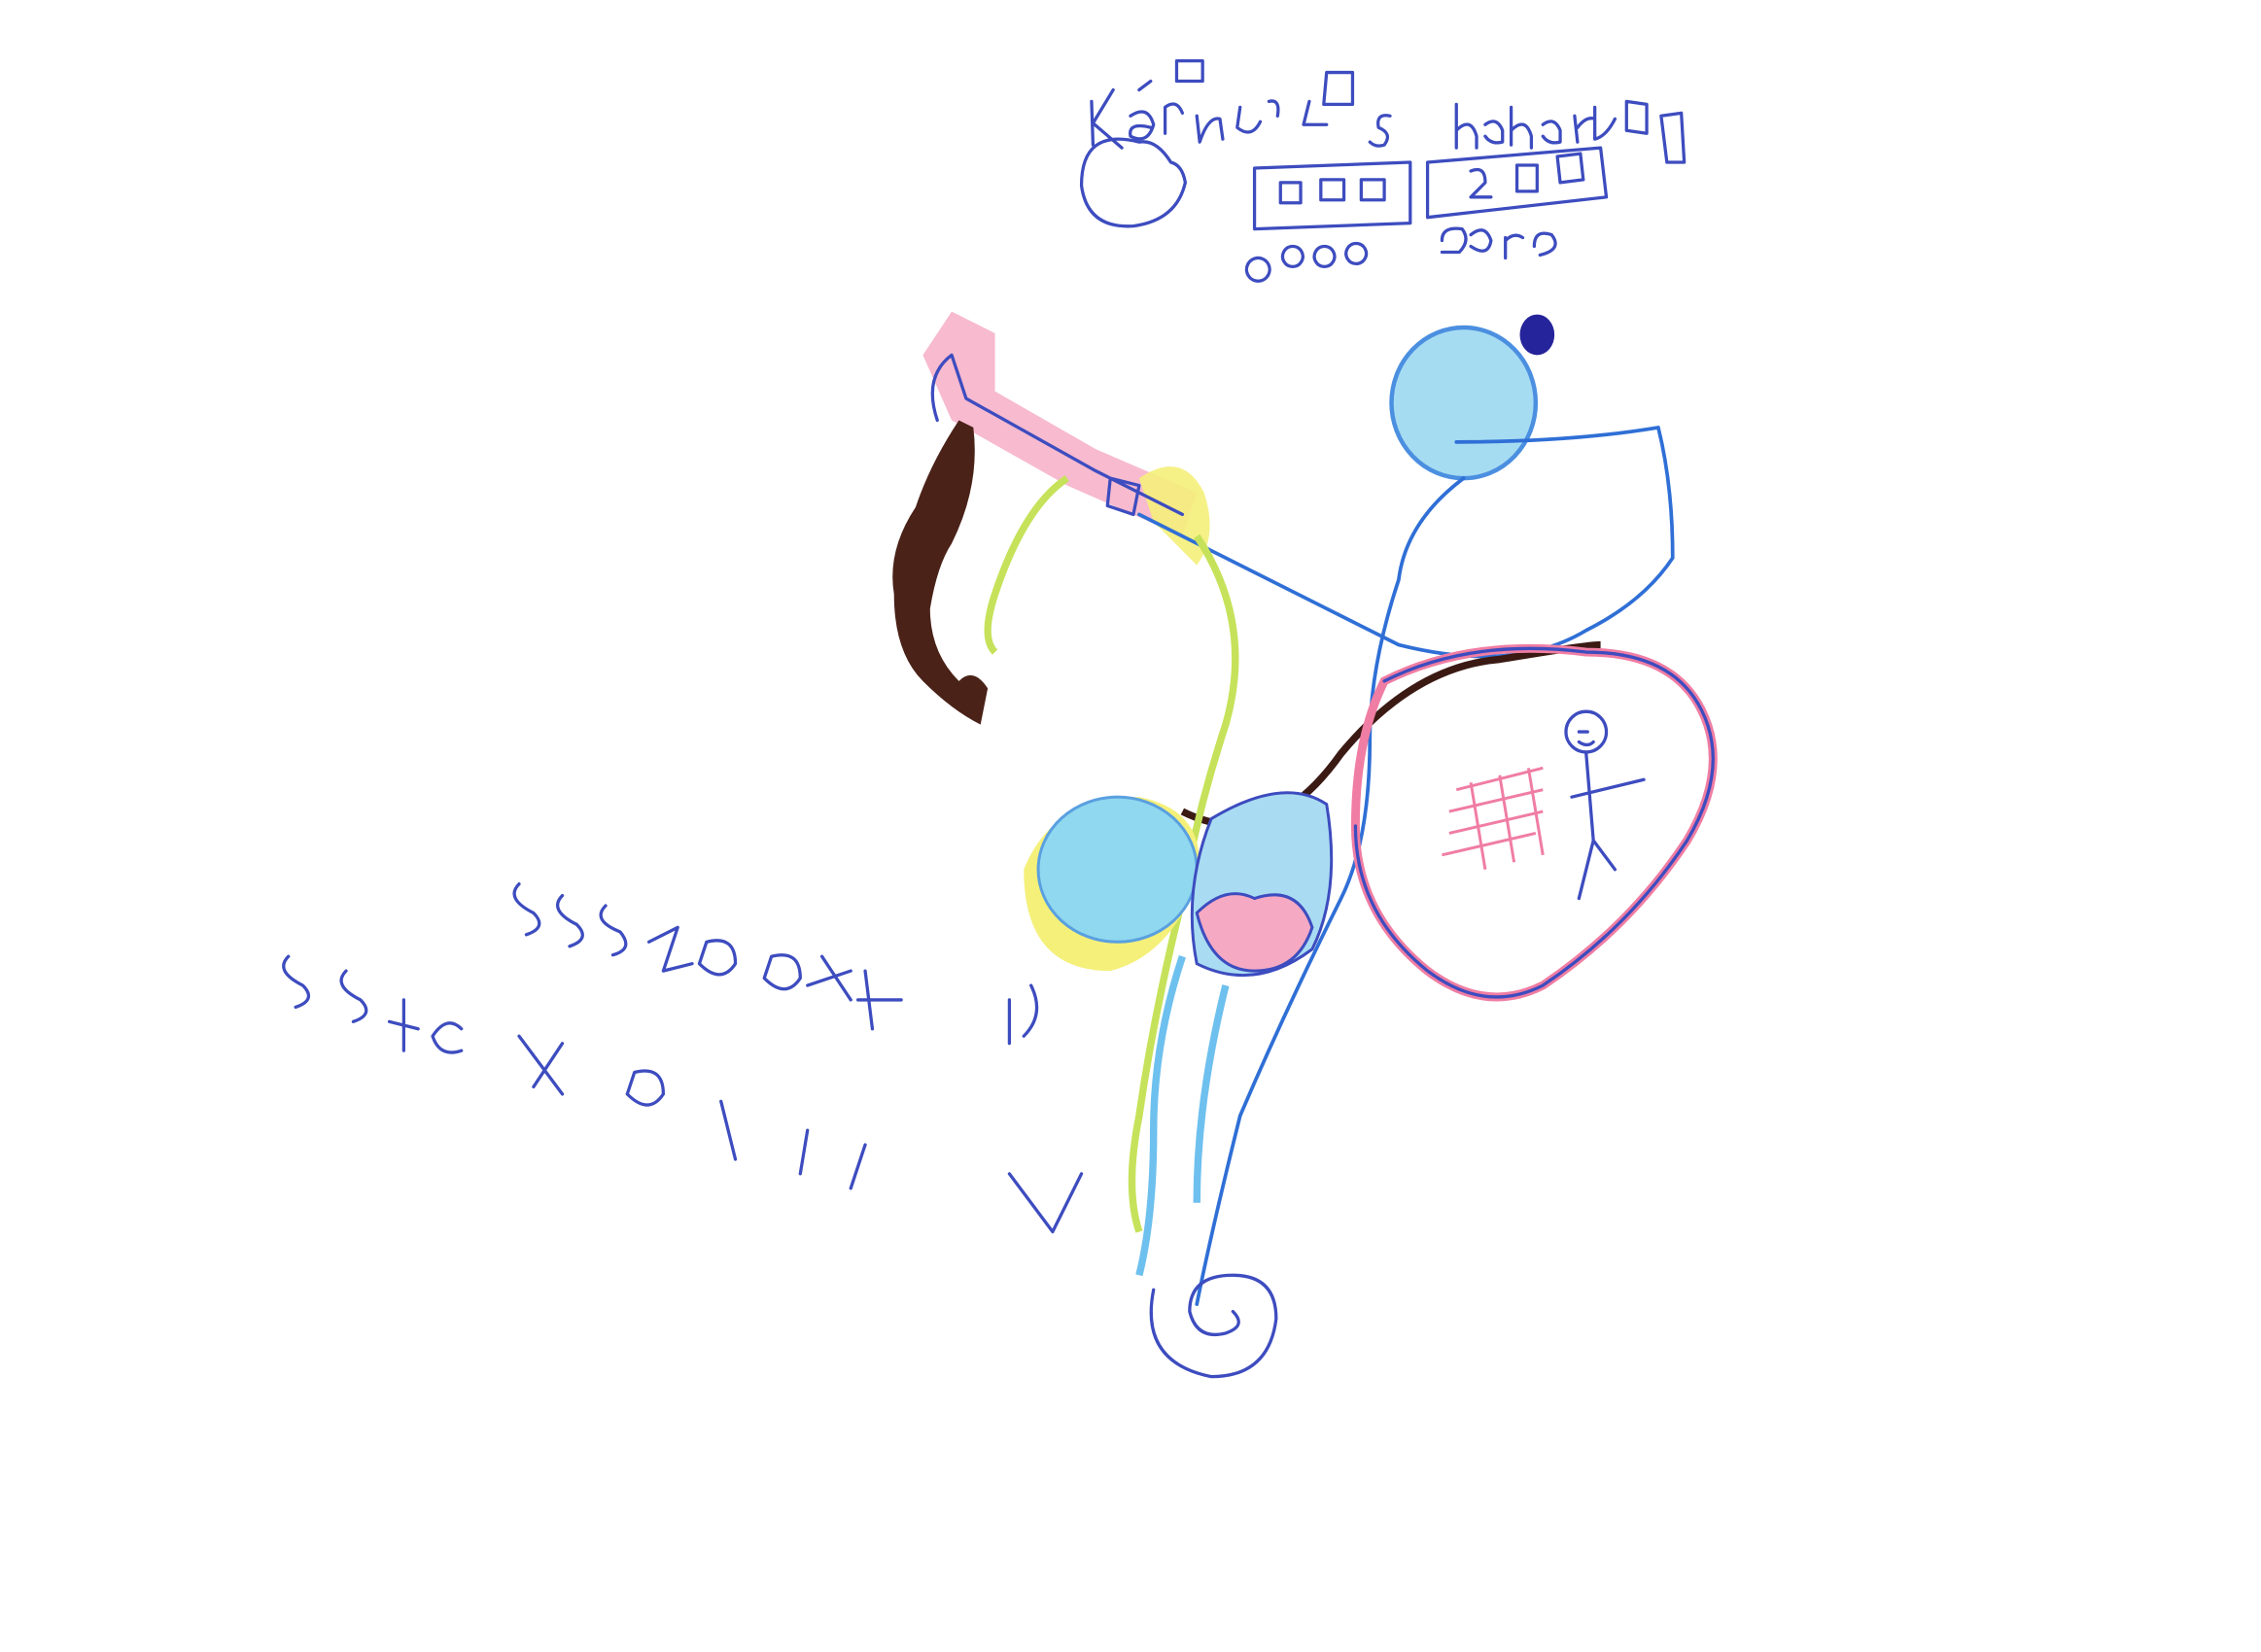 Image resolution: width=2261 pixels, height=1652 pixels. What do you see at coordinates (1605, 805) in the screenshot?
I see `stick-figure` at bounding box center [1605, 805].